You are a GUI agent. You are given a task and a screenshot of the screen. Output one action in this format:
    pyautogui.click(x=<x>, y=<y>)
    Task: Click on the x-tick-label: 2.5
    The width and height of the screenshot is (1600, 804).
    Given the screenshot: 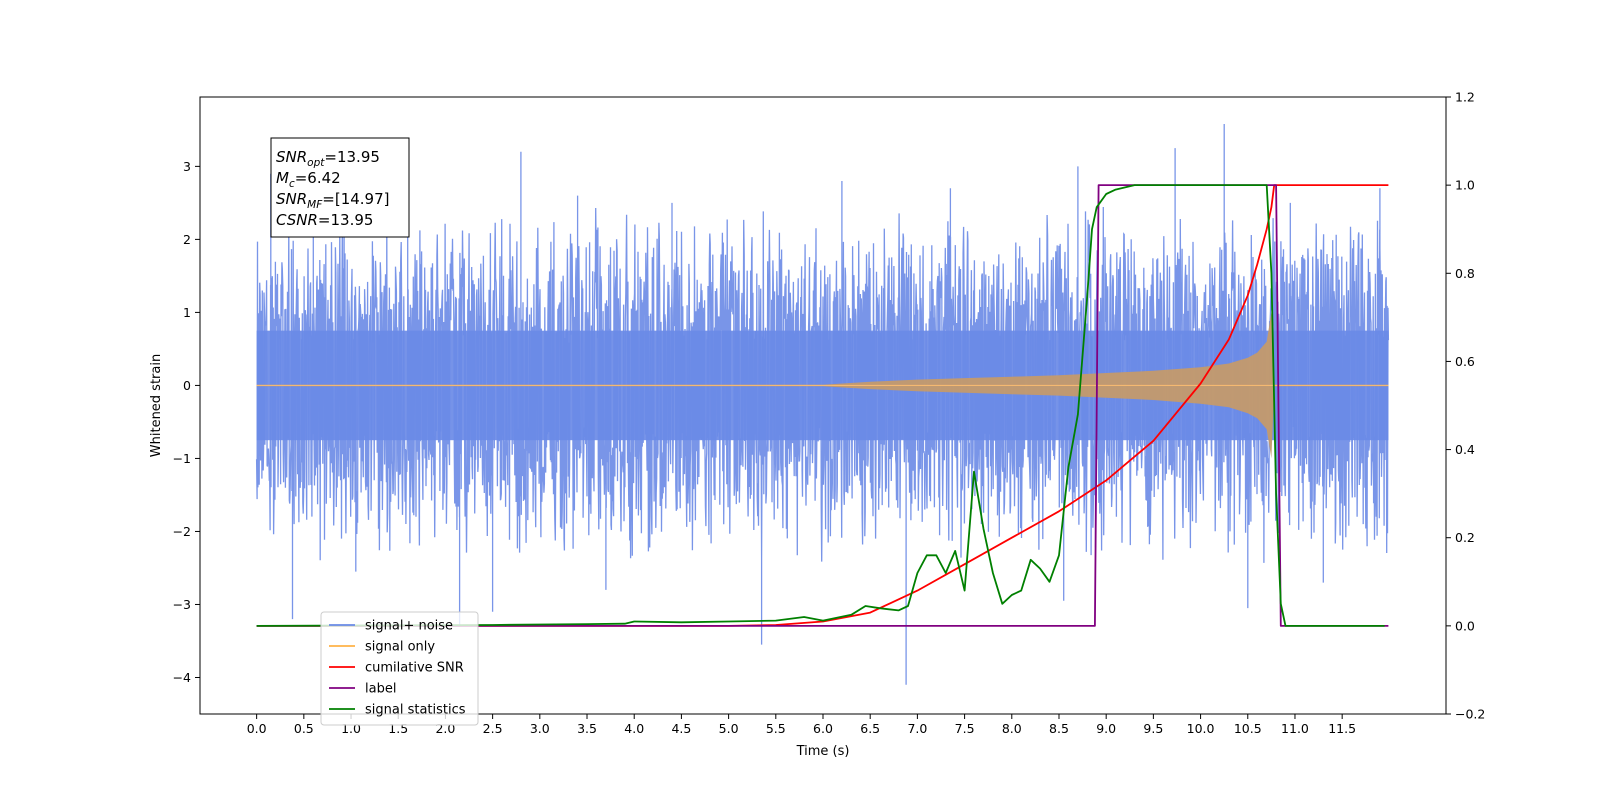 What is the action you would take?
    pyautogui.click(x=493, y=728)
    